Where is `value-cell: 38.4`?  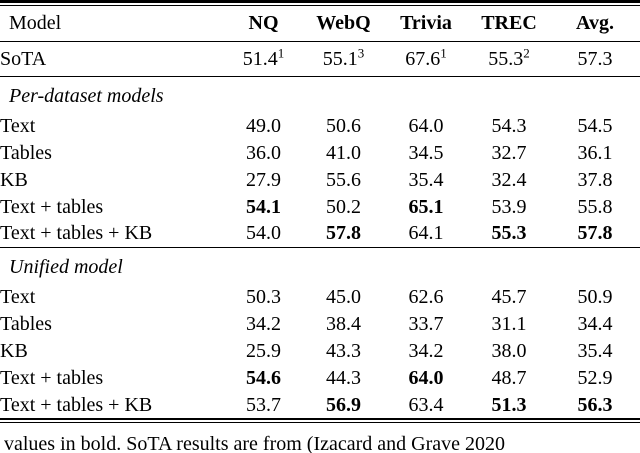
value-cell: 38.4 is located at coordinates (343, 323).